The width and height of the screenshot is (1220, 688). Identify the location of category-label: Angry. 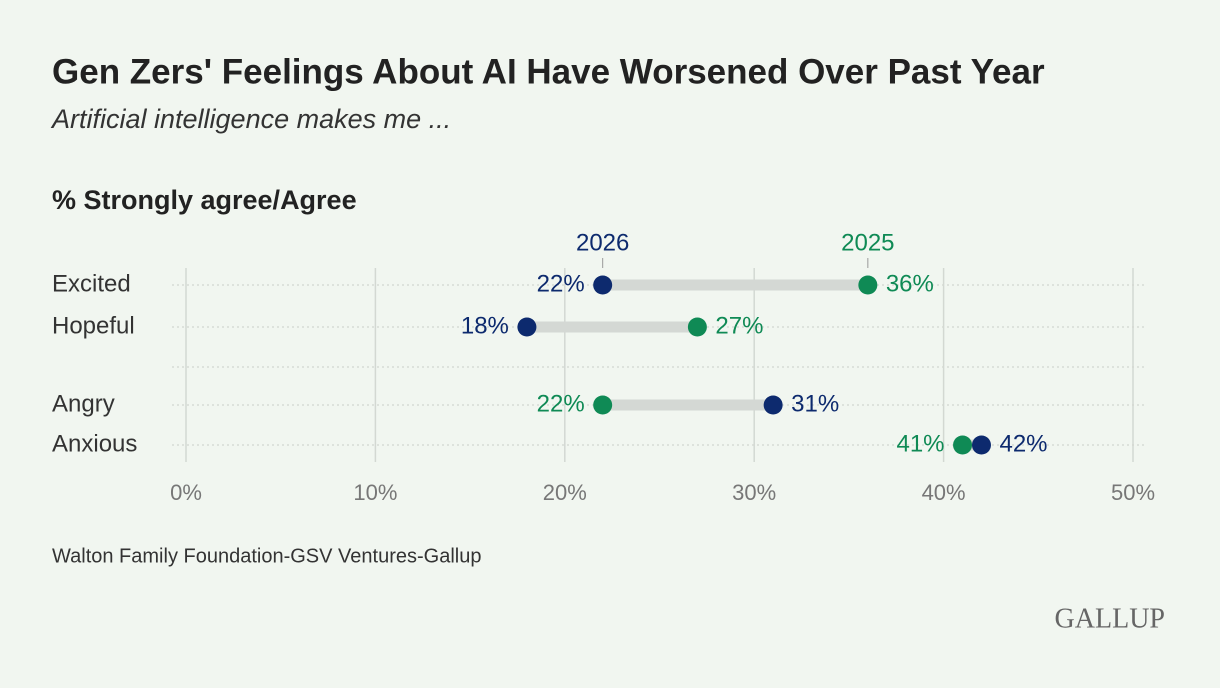
(83, 403).